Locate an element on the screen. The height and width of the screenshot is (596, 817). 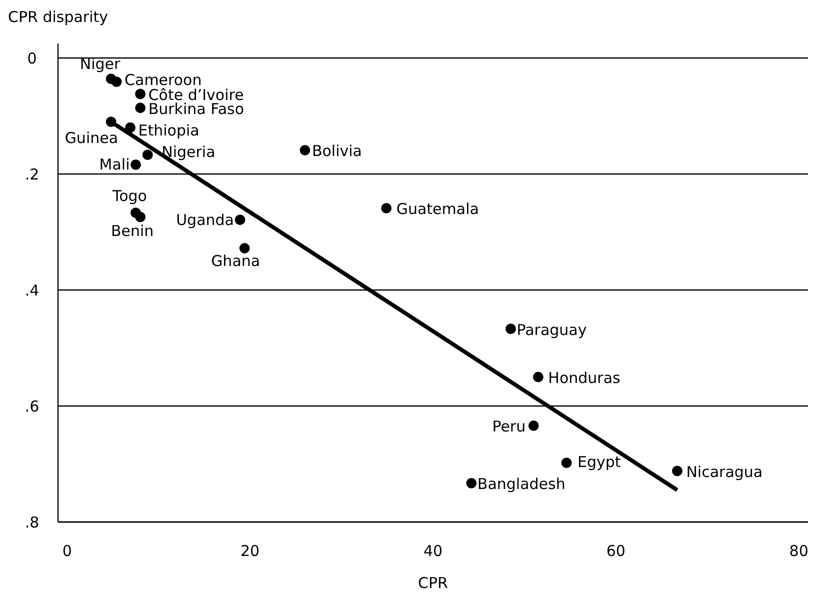
y-axis-title: CPR disparity is located at coordinates (58, 17).